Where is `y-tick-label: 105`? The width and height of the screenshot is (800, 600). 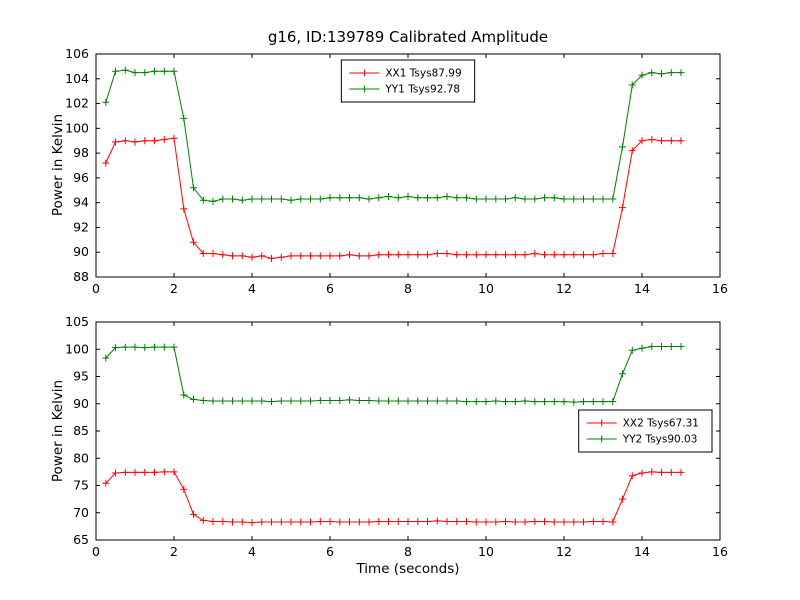 y-tick-label: 105 is located at coordinates (77, 321).